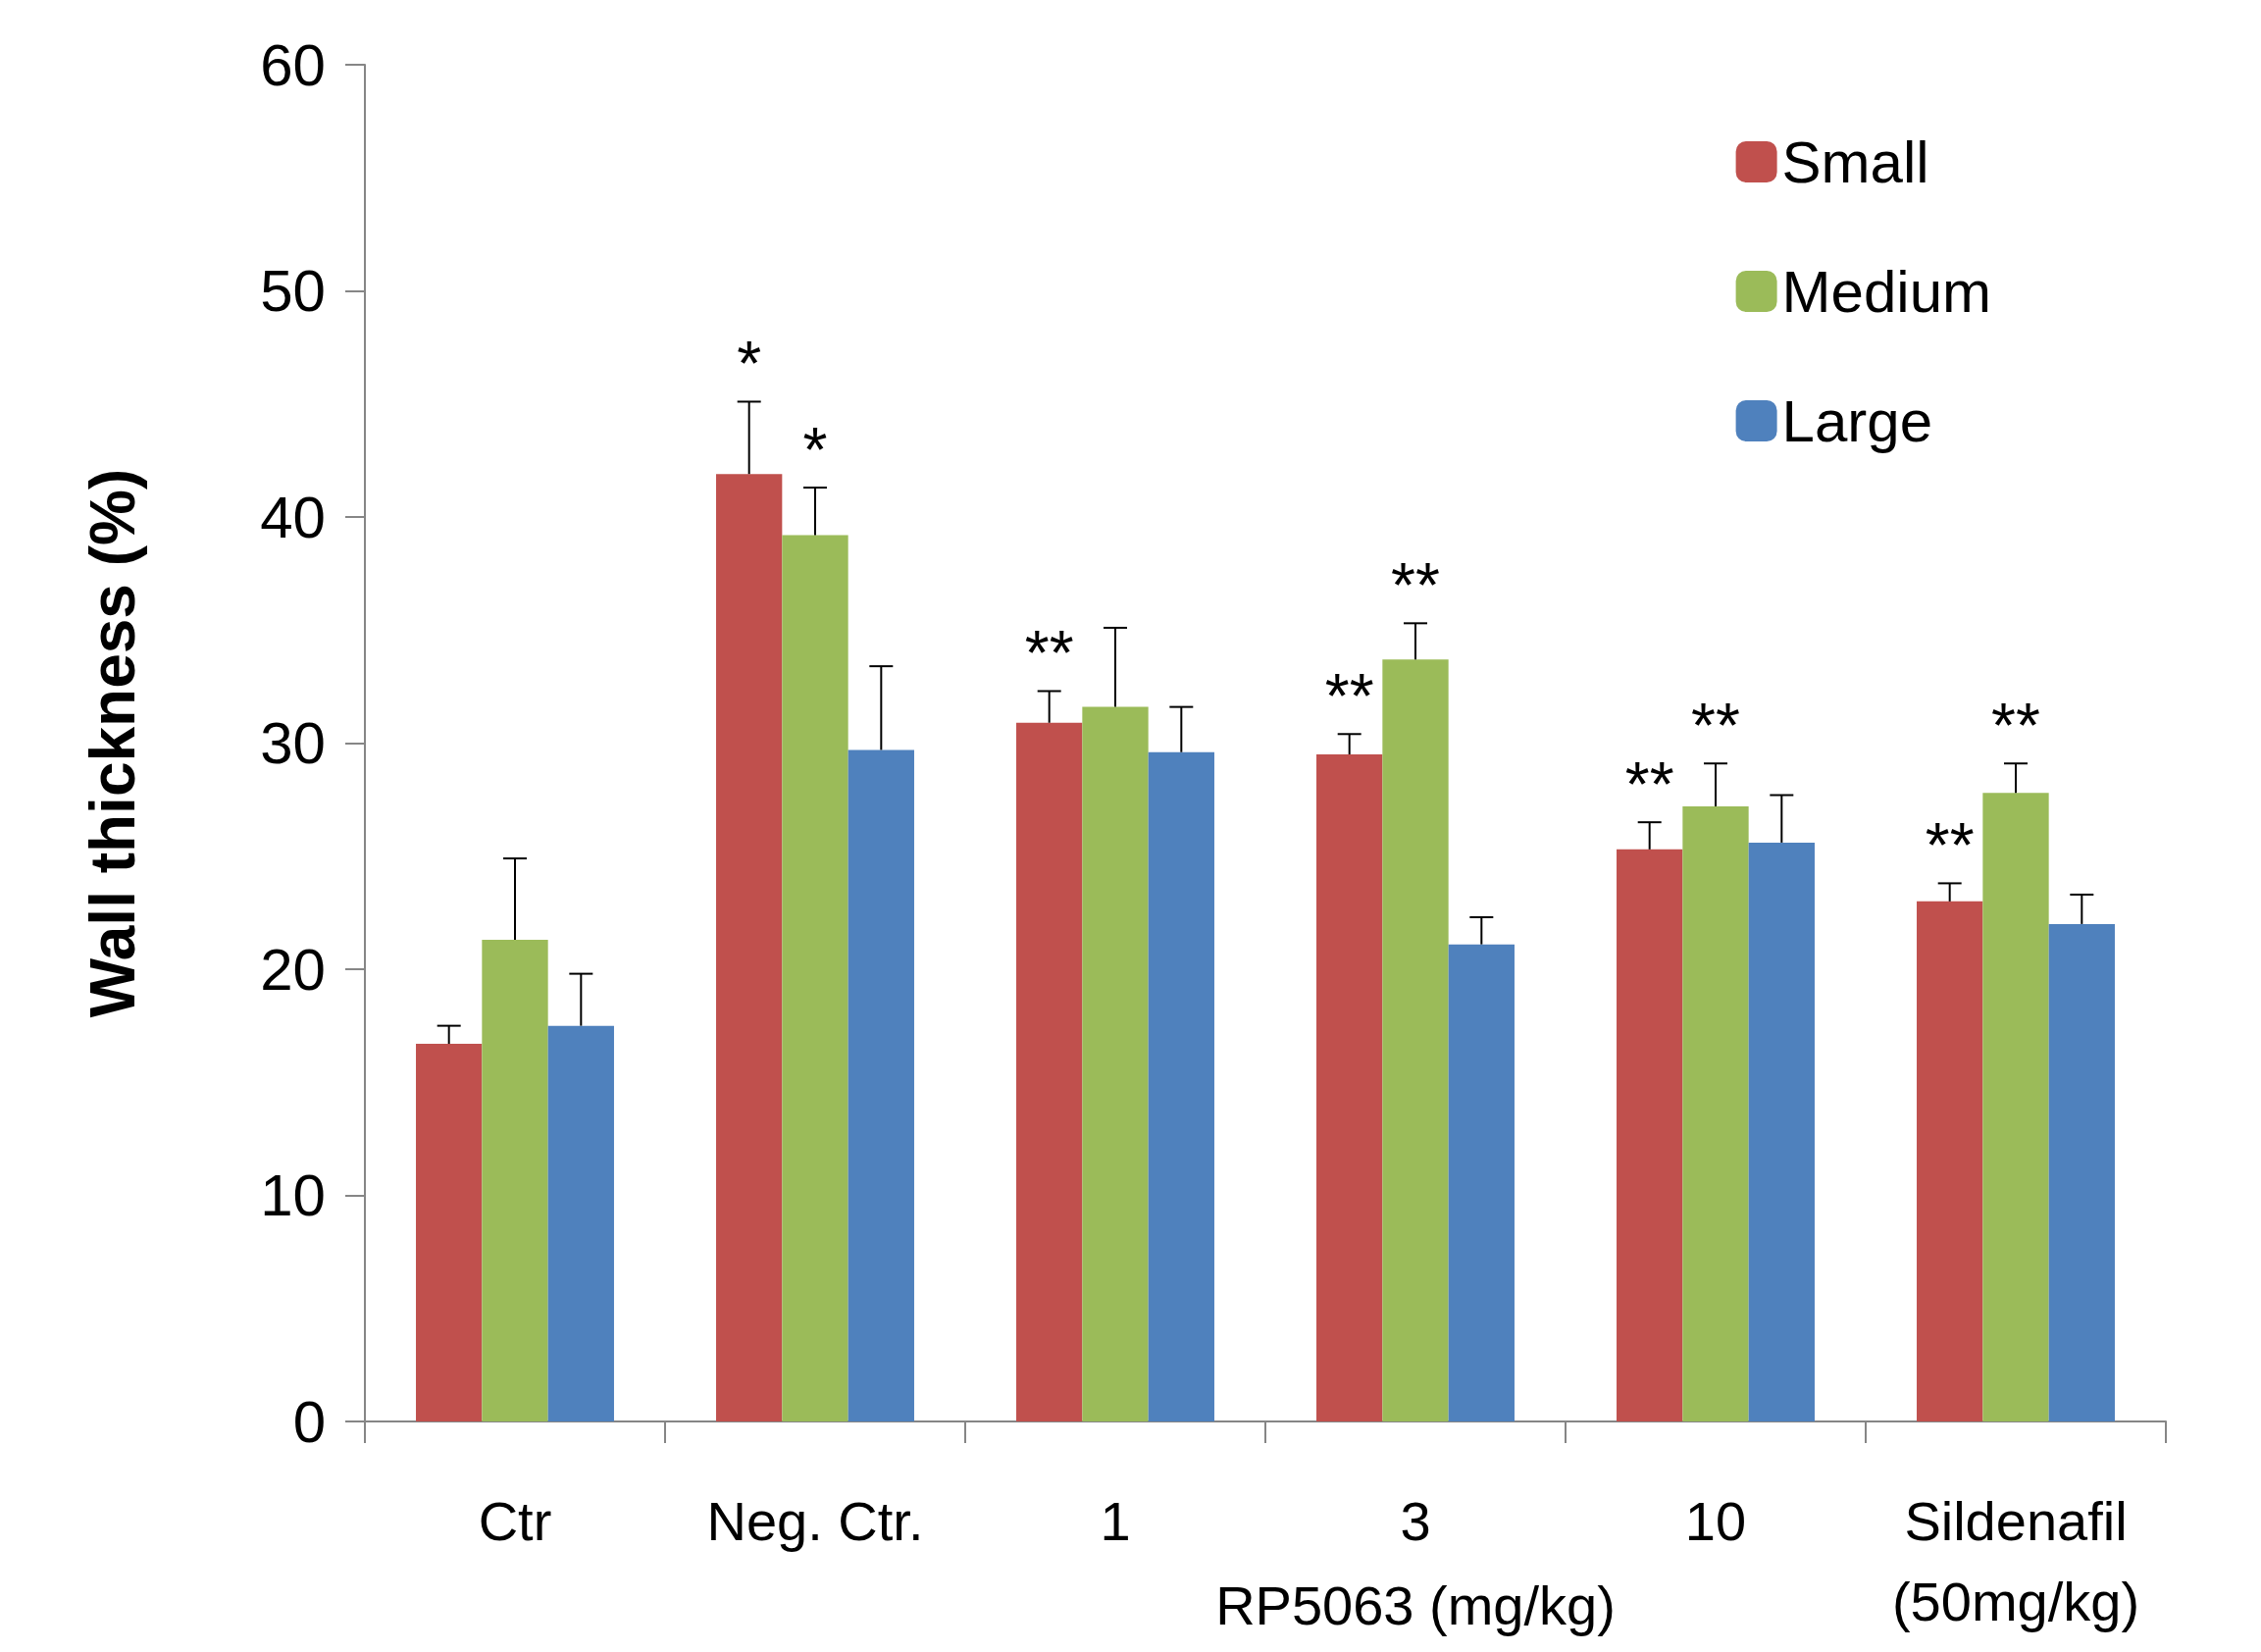  What do you see at coordinates (1886, 291) in the screenshot?
I see `legend-label: Medium` at bounding box center [1886, 291].